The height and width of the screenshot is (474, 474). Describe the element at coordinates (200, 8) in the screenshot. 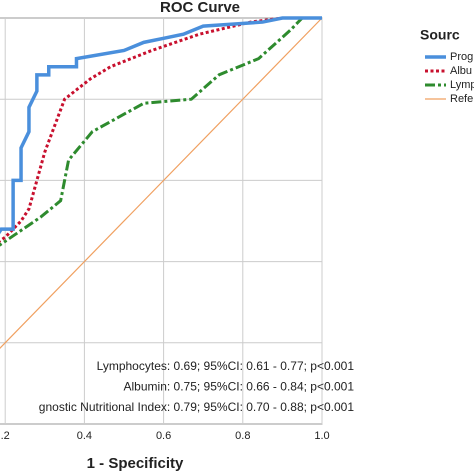

I see `chart-title: ROC Curve` at that location.